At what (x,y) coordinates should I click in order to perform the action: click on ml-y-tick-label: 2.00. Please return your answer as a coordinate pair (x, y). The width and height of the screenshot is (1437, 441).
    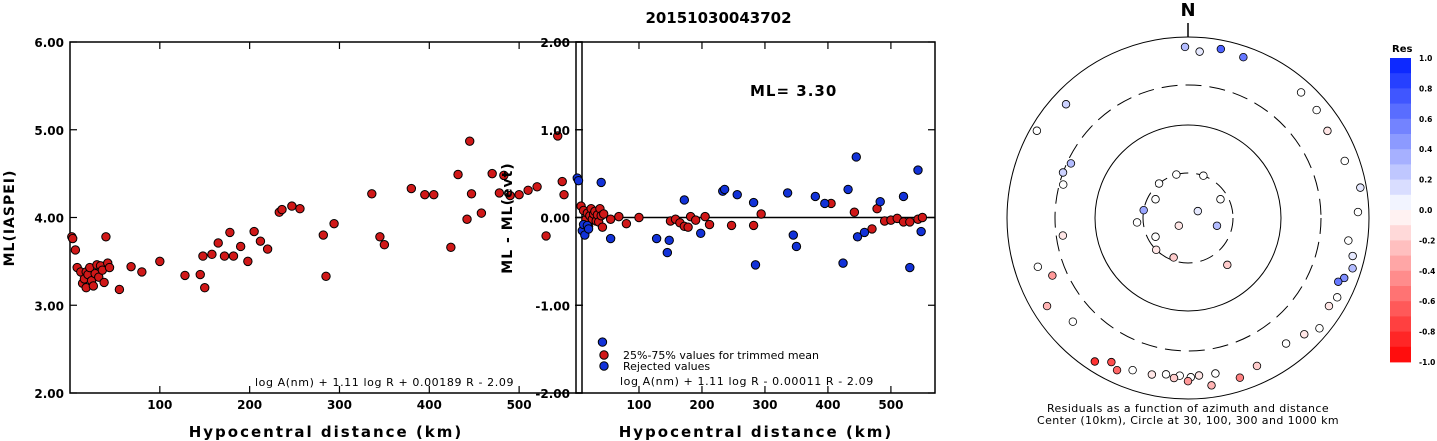
    Looking at the image, I should click on (49, 394).